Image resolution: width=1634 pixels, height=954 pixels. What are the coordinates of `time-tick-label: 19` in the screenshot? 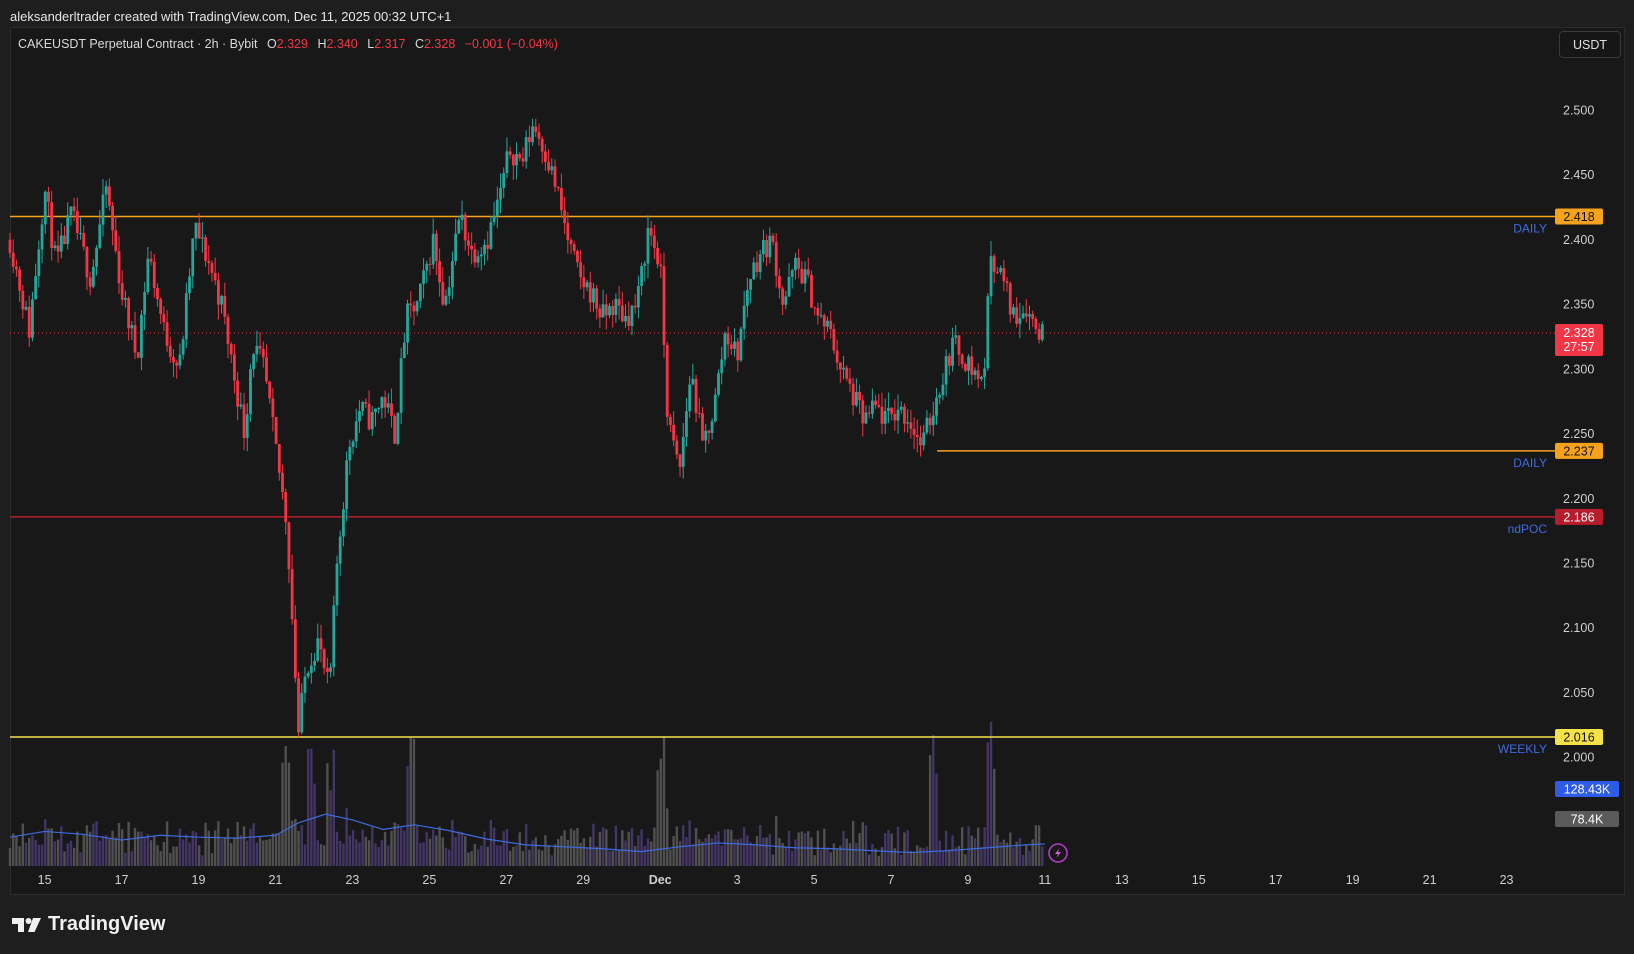 It's located at (199, 880).